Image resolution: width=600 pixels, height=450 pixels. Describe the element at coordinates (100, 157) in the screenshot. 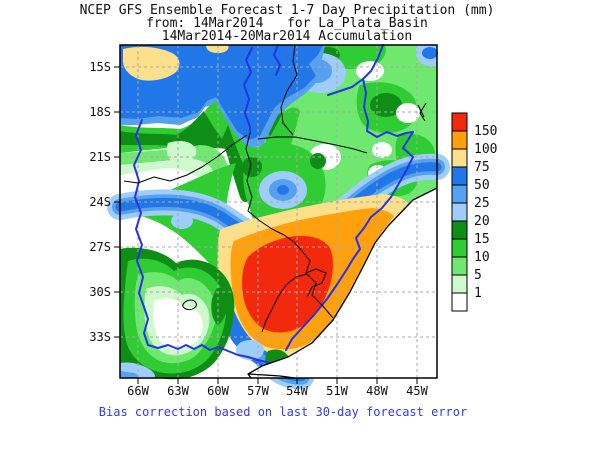

I see `lat-label-21s: 21S` at that location.